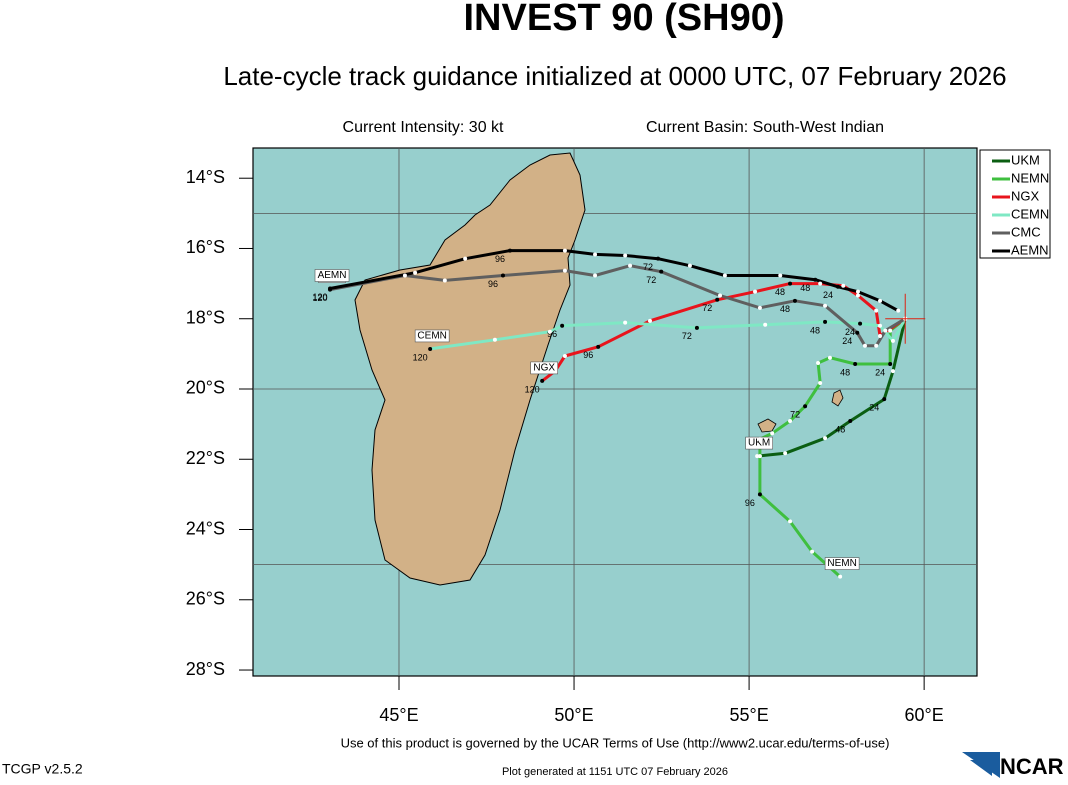  What do you see at coordinates (398, 715) in the screenshot?
I see `x-tick-label: 45°E` at bounding box center [398, 715].